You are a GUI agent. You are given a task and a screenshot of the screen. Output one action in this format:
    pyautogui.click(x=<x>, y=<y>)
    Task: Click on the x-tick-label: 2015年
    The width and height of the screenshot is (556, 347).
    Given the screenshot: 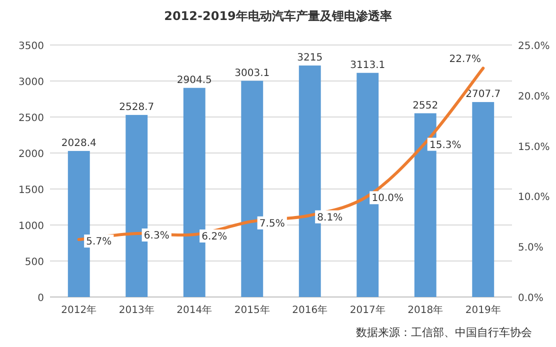 What is the action you would take?
    pyautogui.click(x=252, y=310)
    